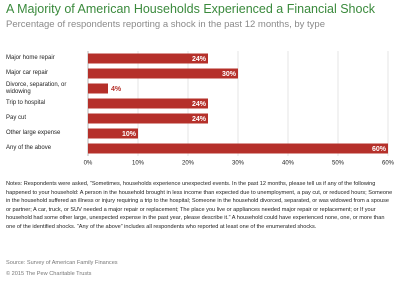 The height and width of the screenshot is (284, 400). What do you see at coordinates (36, 88) in the screenshot?
I see `category-label: Divorce, separation, or widowing` at bounding box center [36, 88].